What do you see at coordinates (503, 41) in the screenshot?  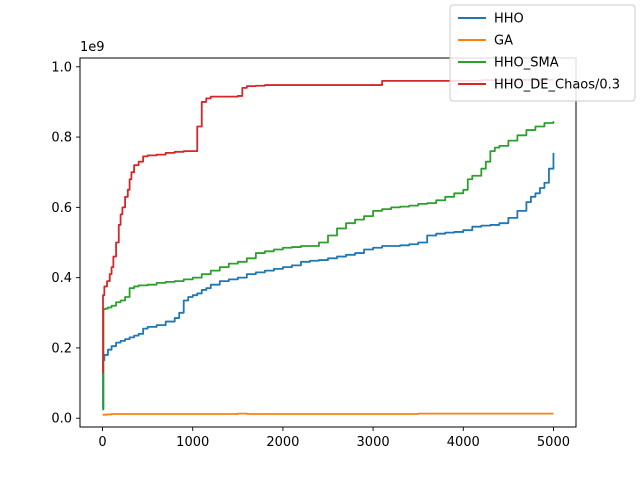 I see `legend-label-1: GA` at bounding box center [503, 41].